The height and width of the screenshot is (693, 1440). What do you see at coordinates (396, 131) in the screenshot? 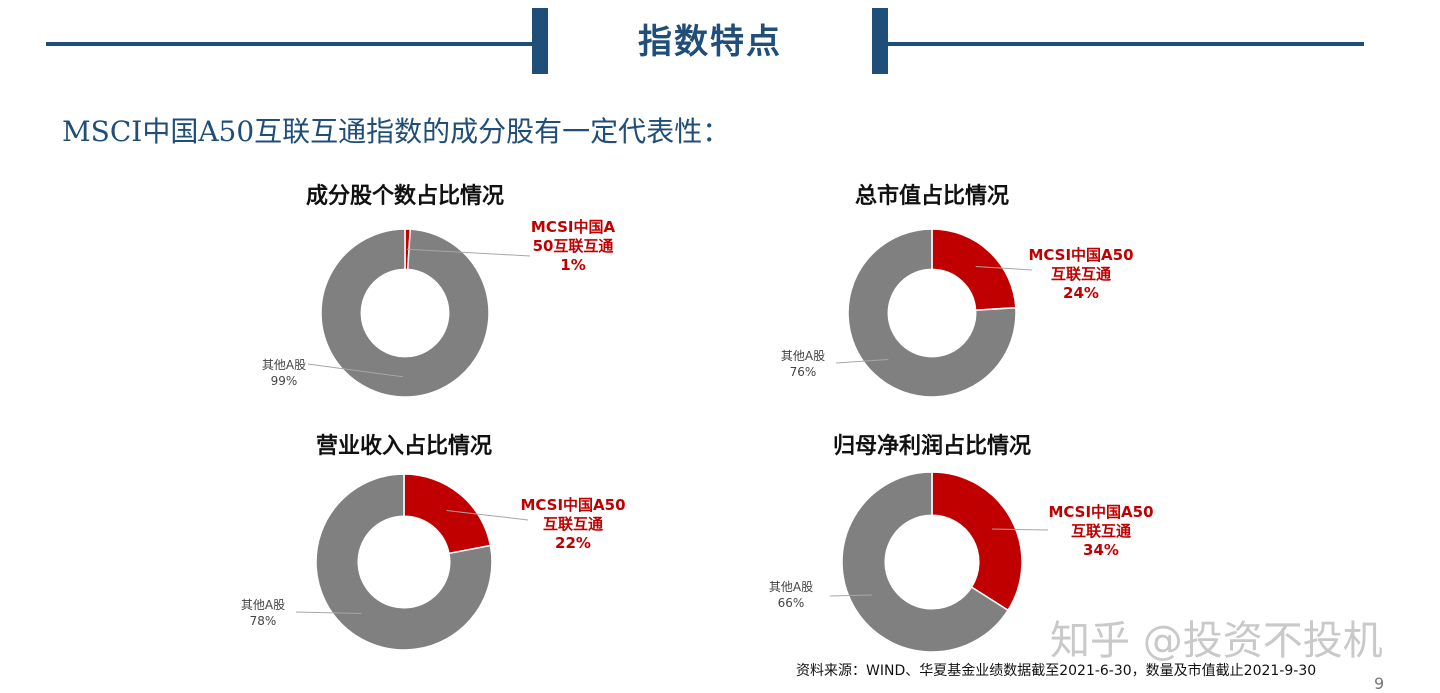
I see `slide-subtitle: MSCI中国A50互联互通指数的成分股有一定代表性：` at bounding box center [396, 131].